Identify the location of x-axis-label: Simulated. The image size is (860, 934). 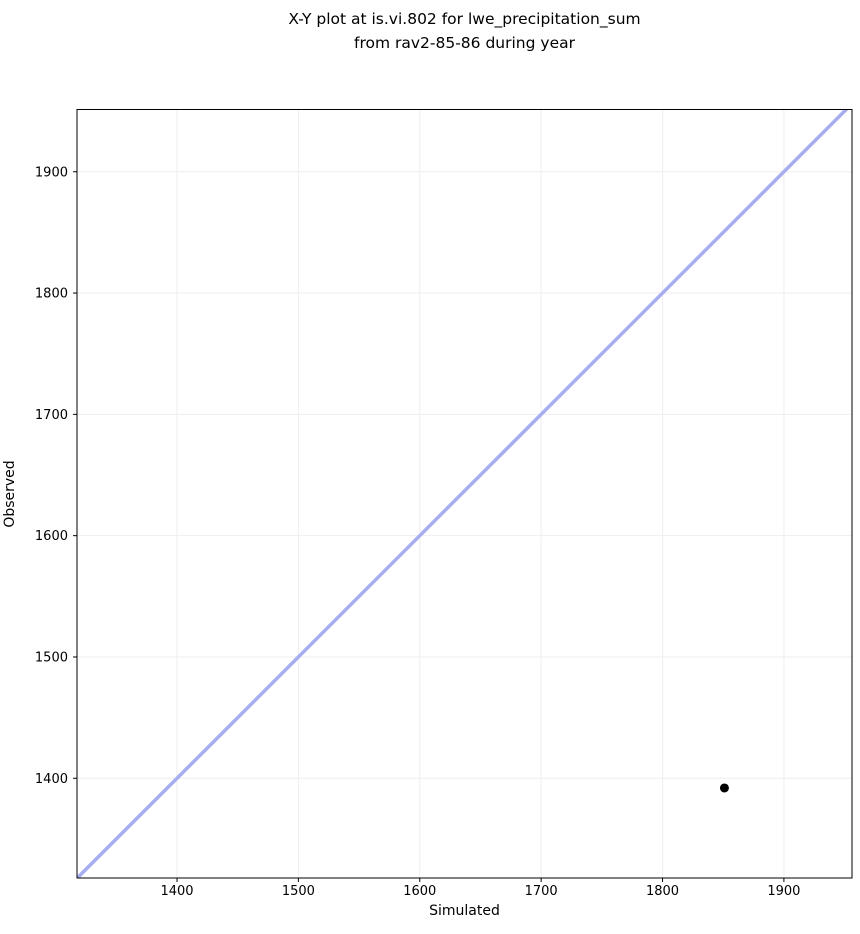
(464, 911).